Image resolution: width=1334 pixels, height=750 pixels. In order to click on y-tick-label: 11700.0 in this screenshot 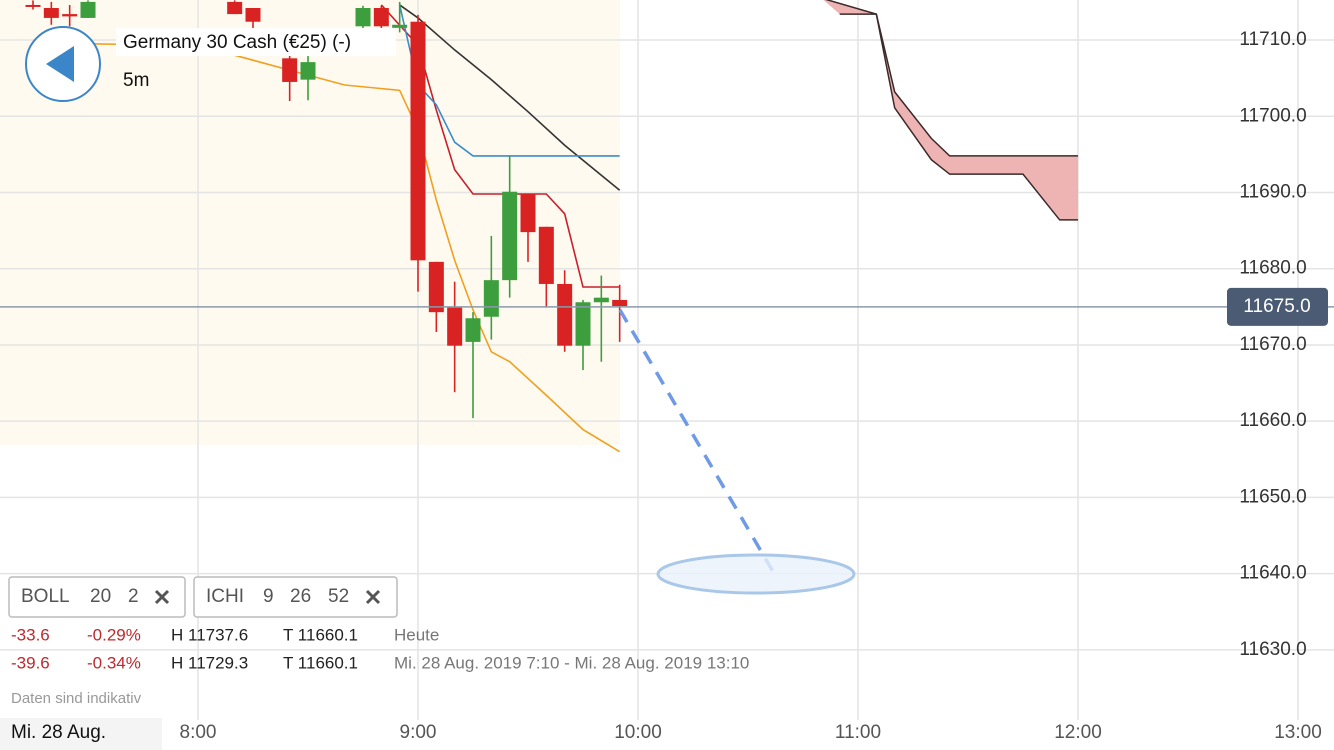, I will do `click(1272, 115)`.